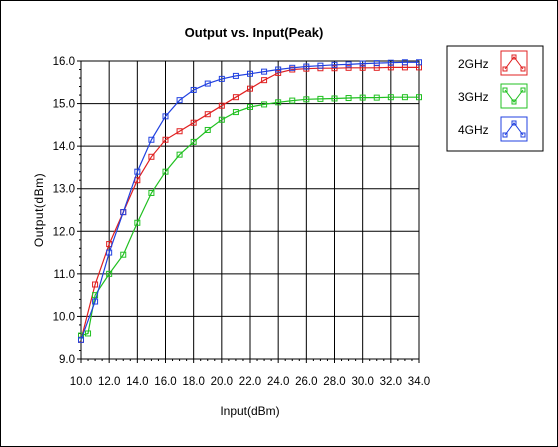 The height and width of the screenshot is (447, 558). Describe the element at coordinates (334, 382) in the screenshot. I see `x-tick-label: 28.0` at that location.